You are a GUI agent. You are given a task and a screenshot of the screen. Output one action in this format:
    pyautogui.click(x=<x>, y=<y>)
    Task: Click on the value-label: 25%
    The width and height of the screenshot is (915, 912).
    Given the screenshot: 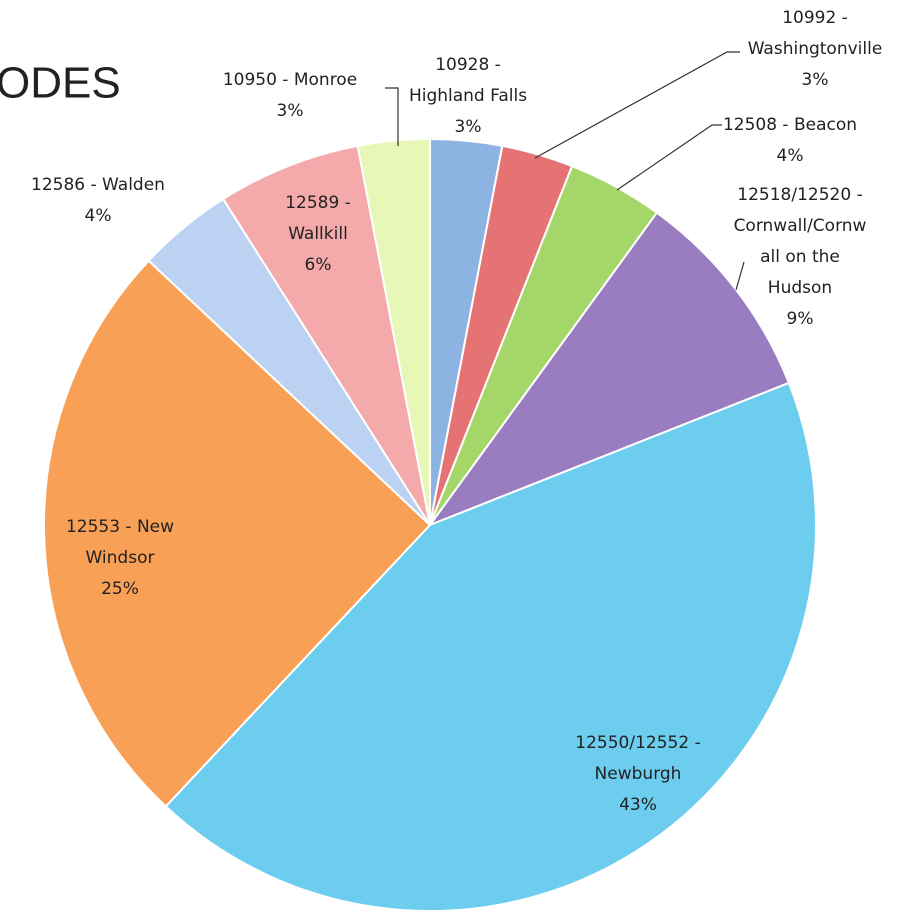 What is the action you would take?
    pyautogui.click(x=120, y=589)
    